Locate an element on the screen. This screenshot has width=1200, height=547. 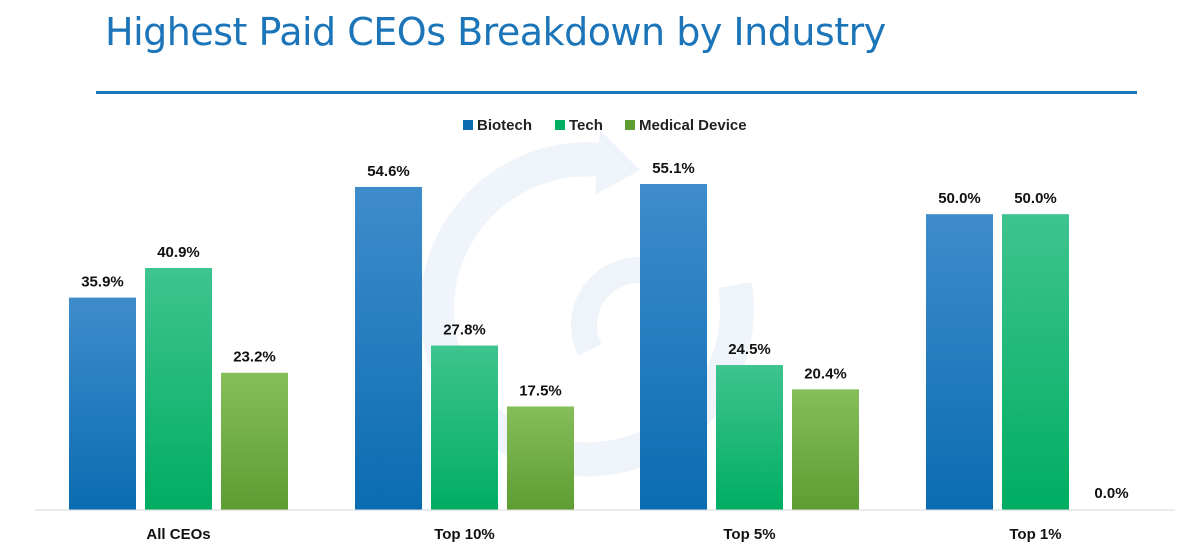
legend-swatch-tech is located at coordinates (560, 125).